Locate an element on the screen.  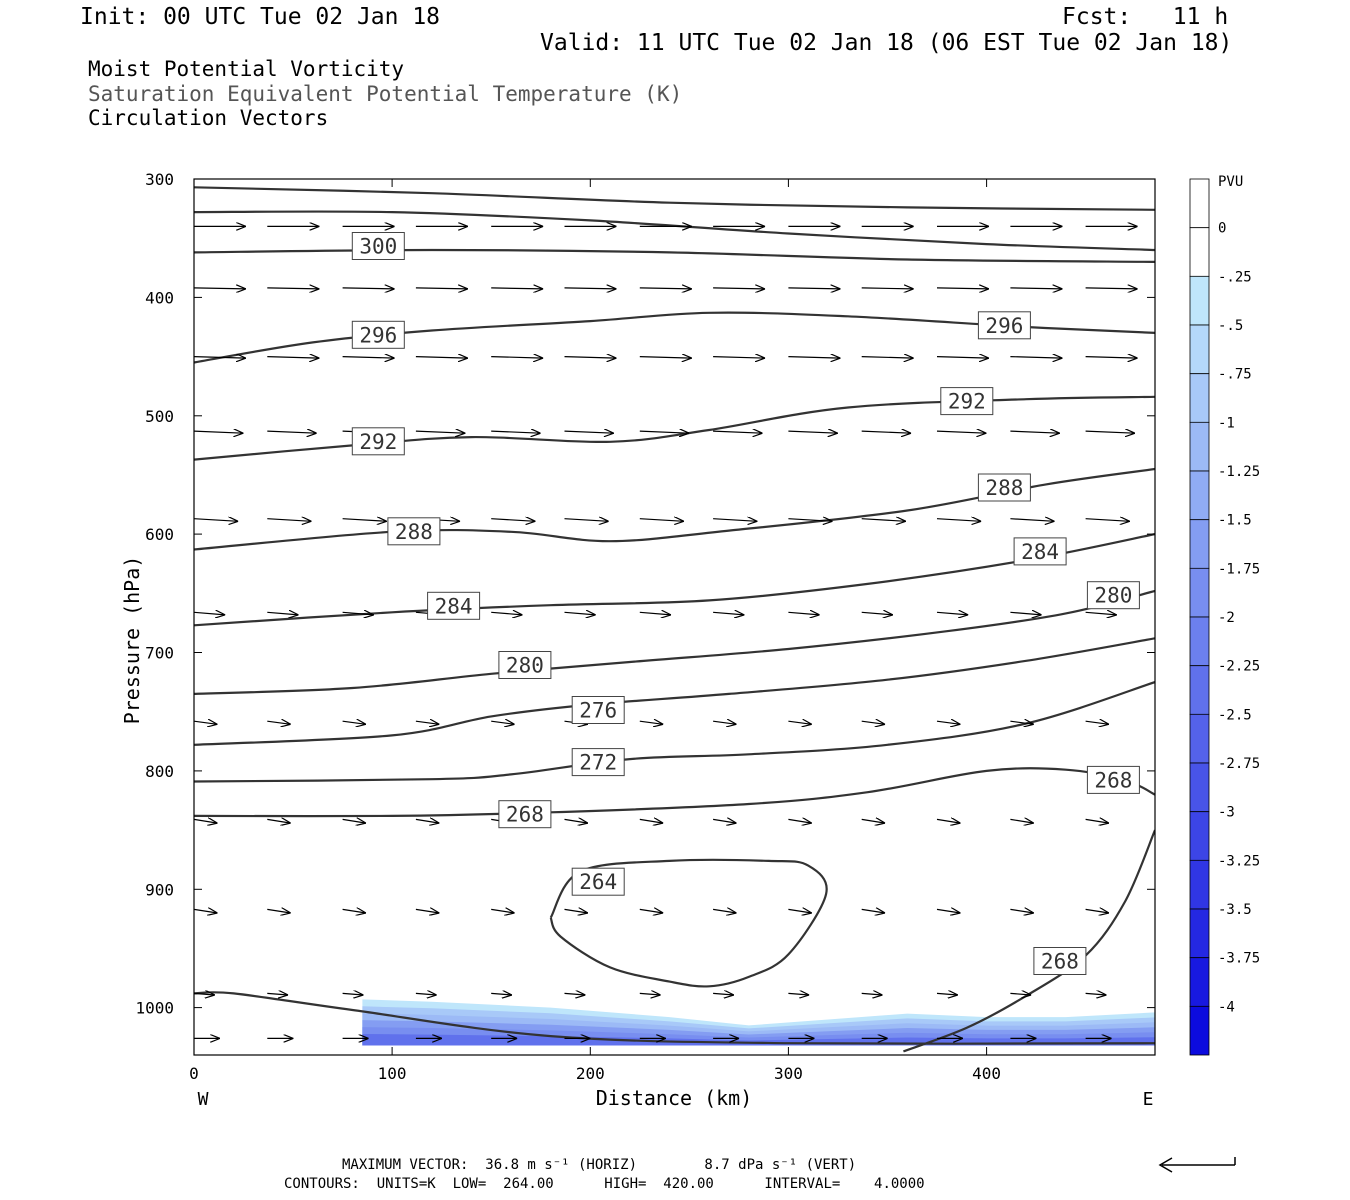
field-title-mpv: Moist Potential Vorticity is located at coordinates (246, 69).